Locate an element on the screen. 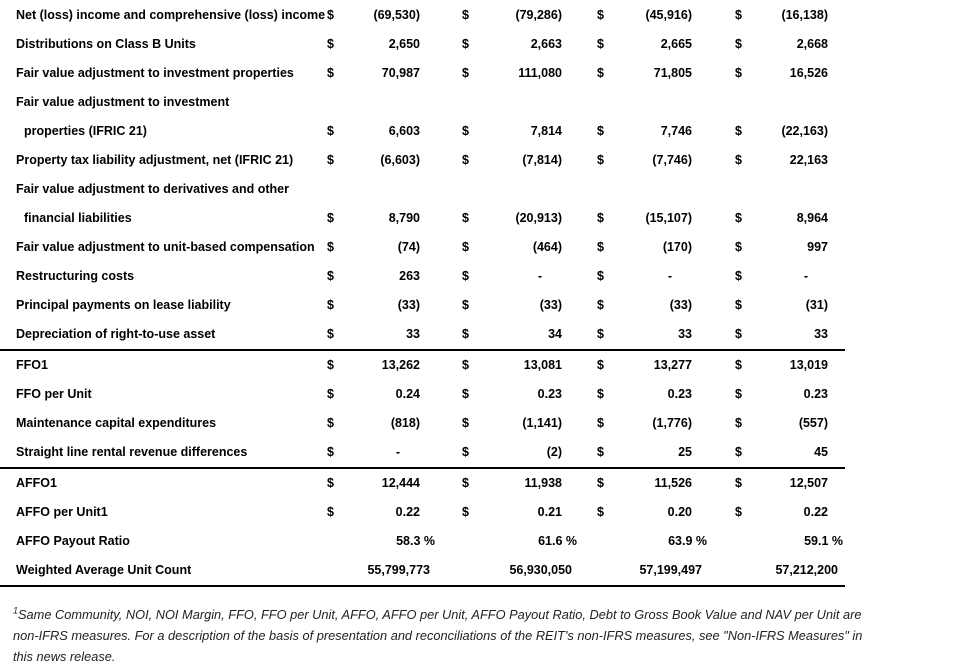  value-cell-1: $ (818) is located at coordinates (376, 423).